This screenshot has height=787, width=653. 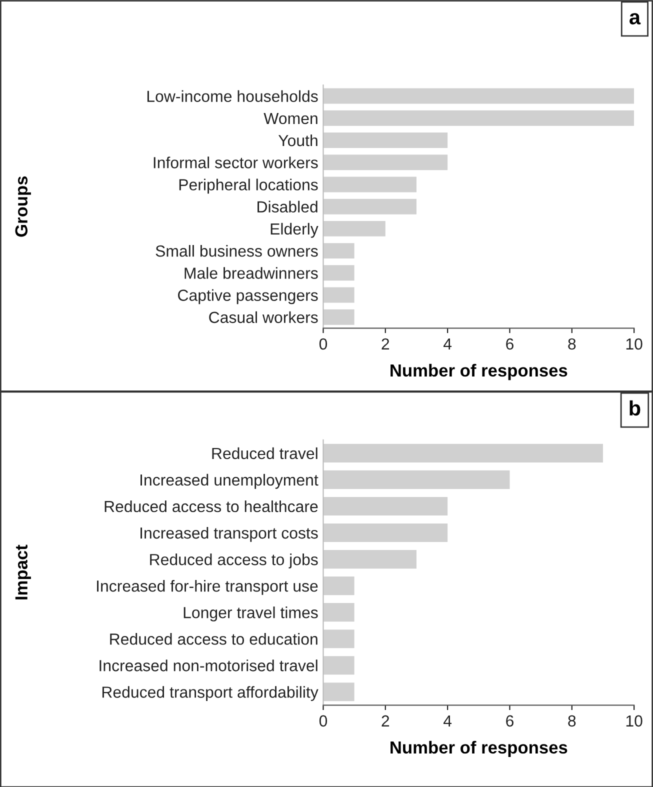 I want to click on y-tick-label: Captive passengers, so click(x=248, y=296).